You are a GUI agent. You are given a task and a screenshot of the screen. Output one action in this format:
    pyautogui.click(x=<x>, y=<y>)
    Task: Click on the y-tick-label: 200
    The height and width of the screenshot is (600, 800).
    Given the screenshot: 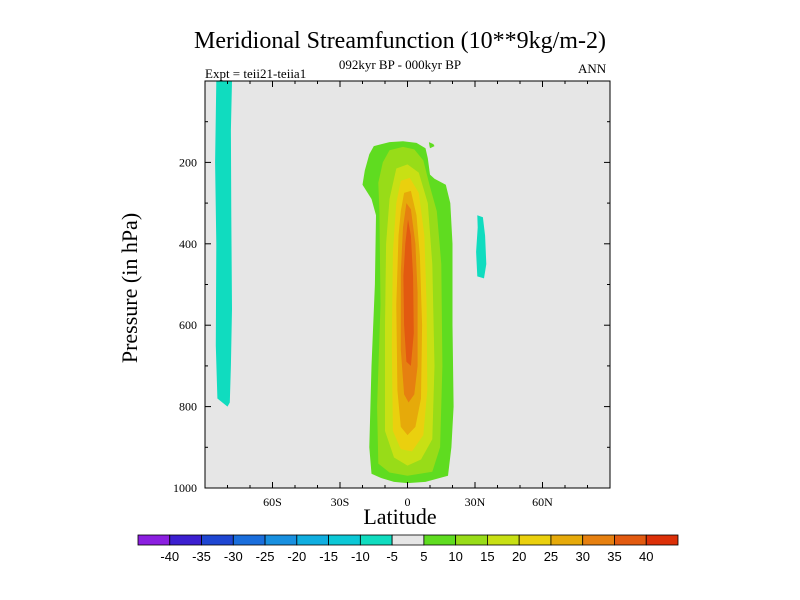 What is the action you would take?
    pyautogui.click(x=188, y=162)
    